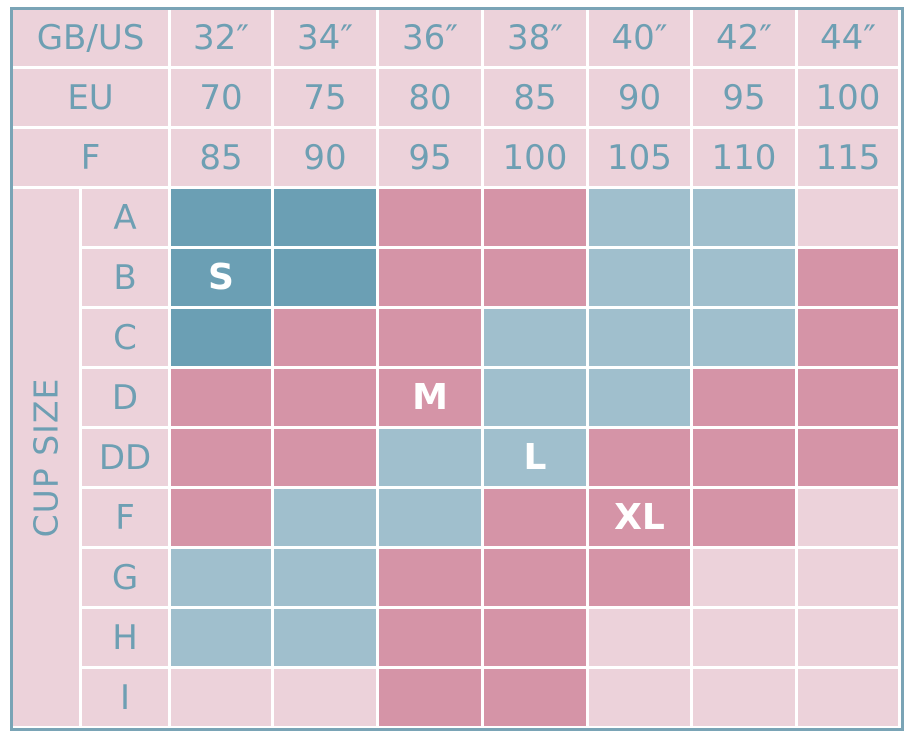 The width and height of the screenshot is (921, 743). What do you see at coordinates (848, 157) in the screenshot?
I see `header-cell: 115` at bounding box center [848, 157].